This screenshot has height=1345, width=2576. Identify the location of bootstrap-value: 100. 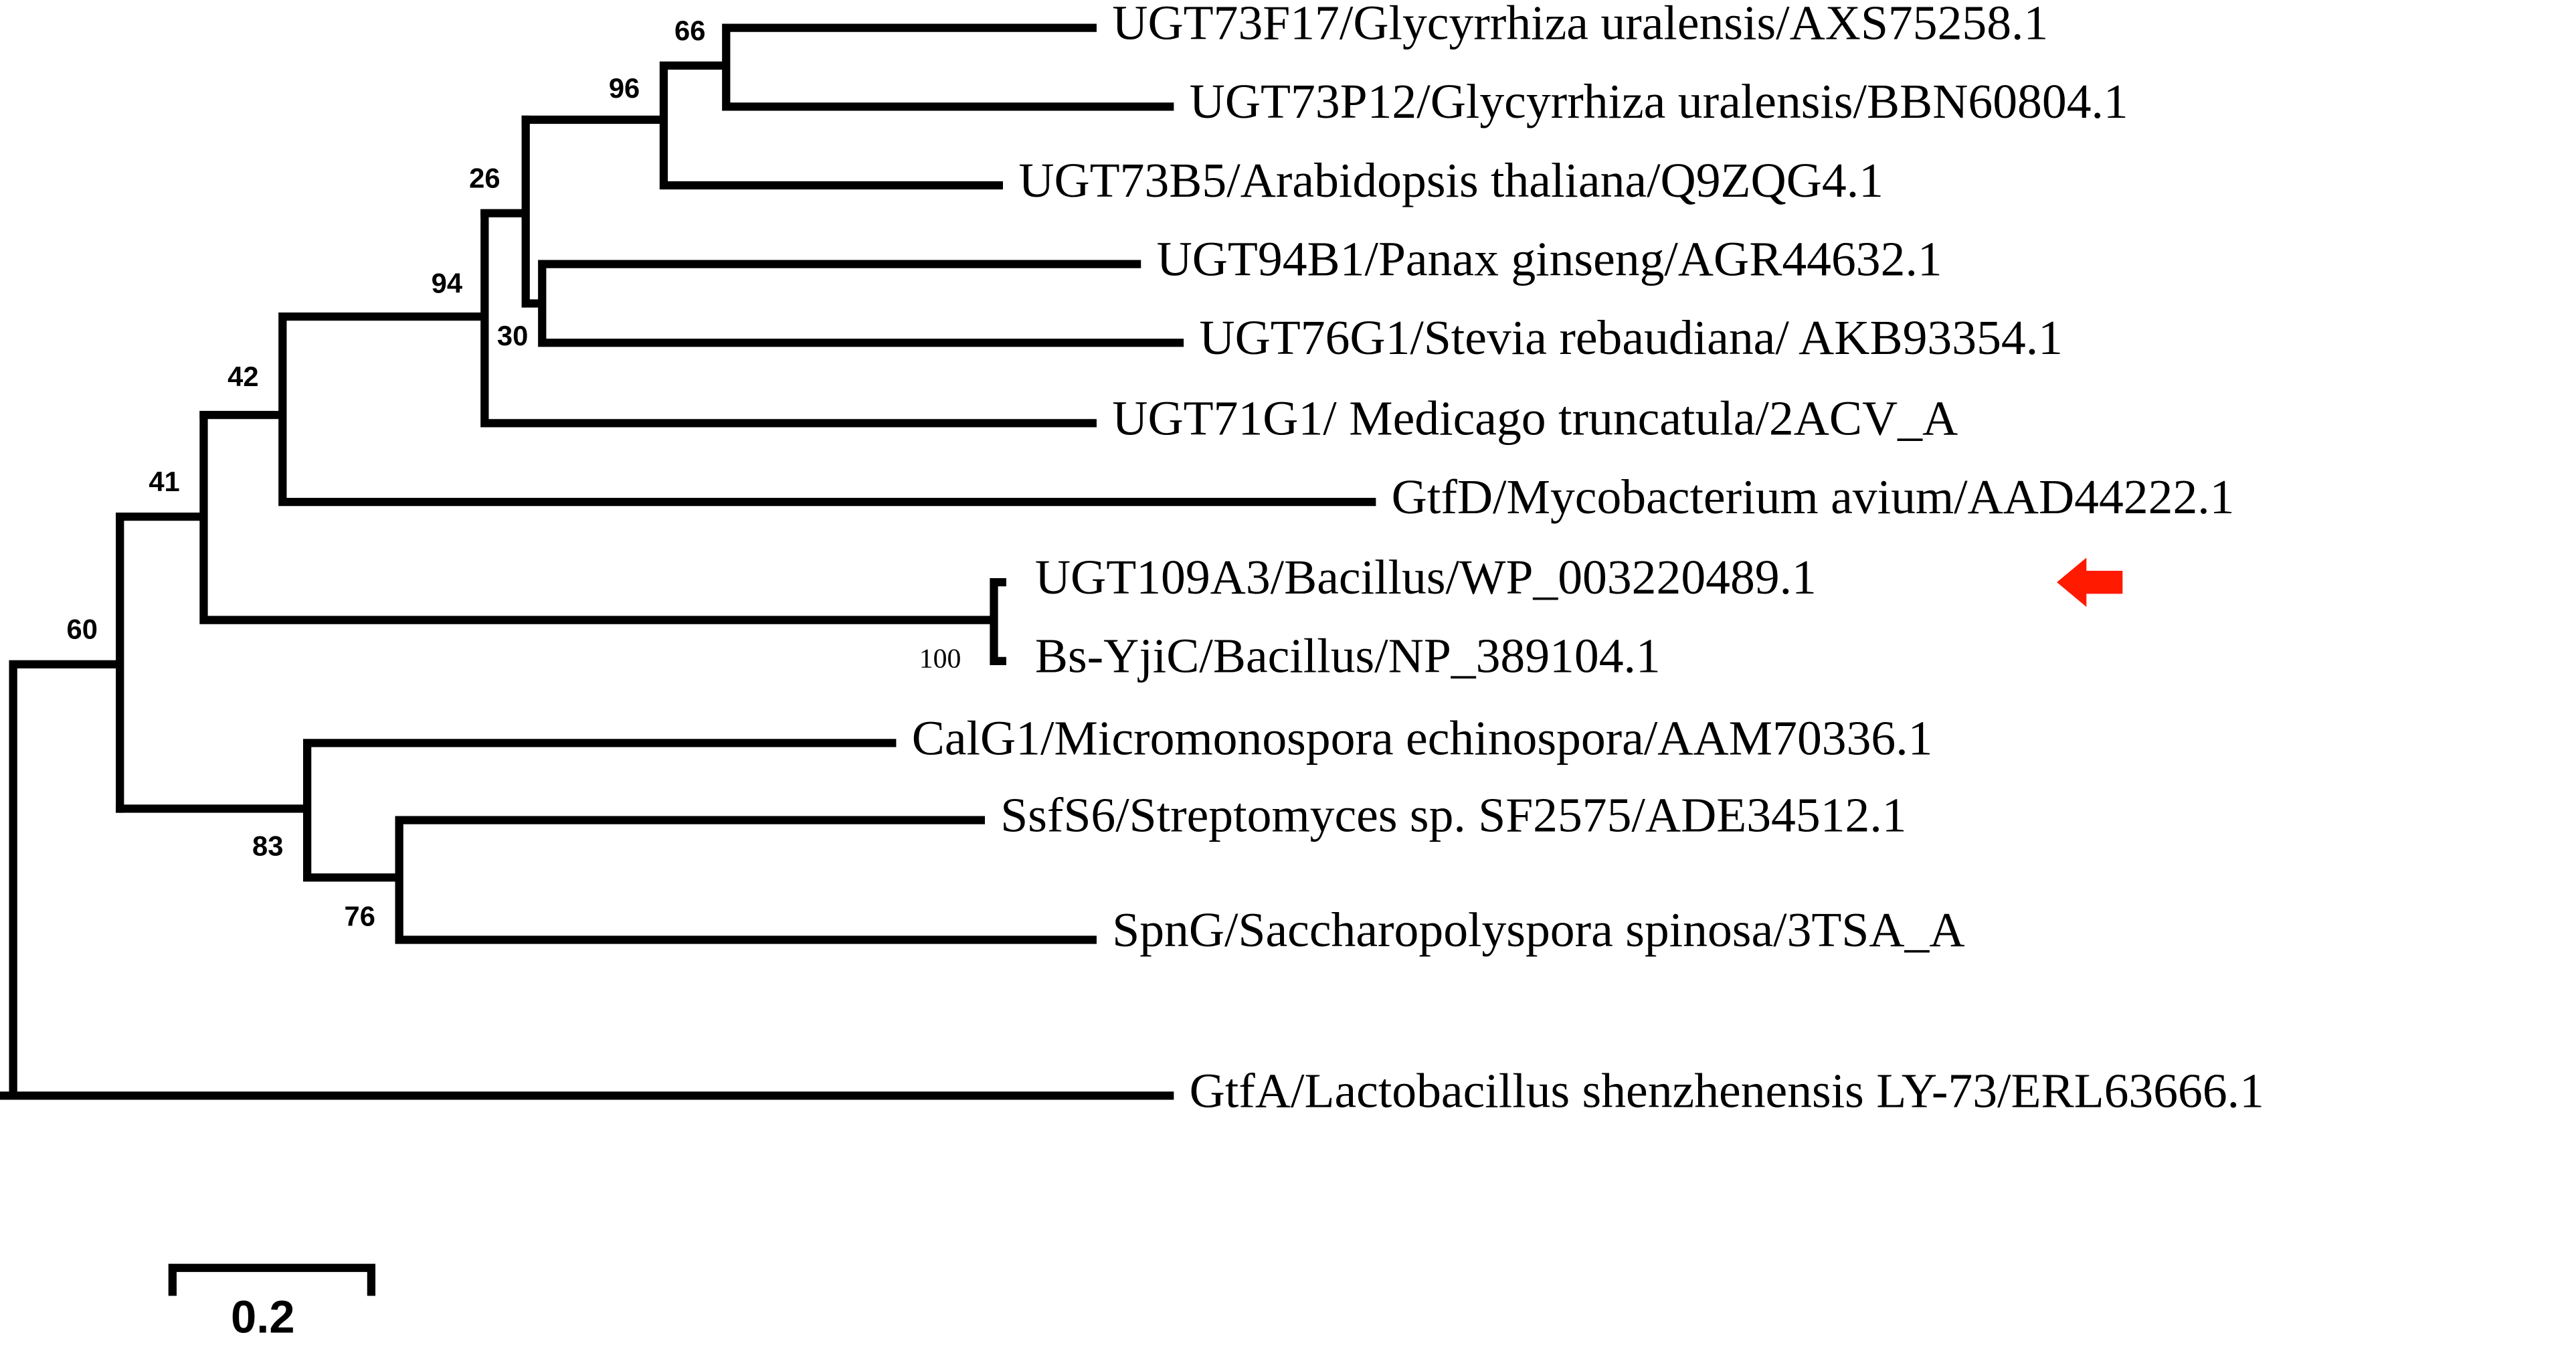
(940, 658).